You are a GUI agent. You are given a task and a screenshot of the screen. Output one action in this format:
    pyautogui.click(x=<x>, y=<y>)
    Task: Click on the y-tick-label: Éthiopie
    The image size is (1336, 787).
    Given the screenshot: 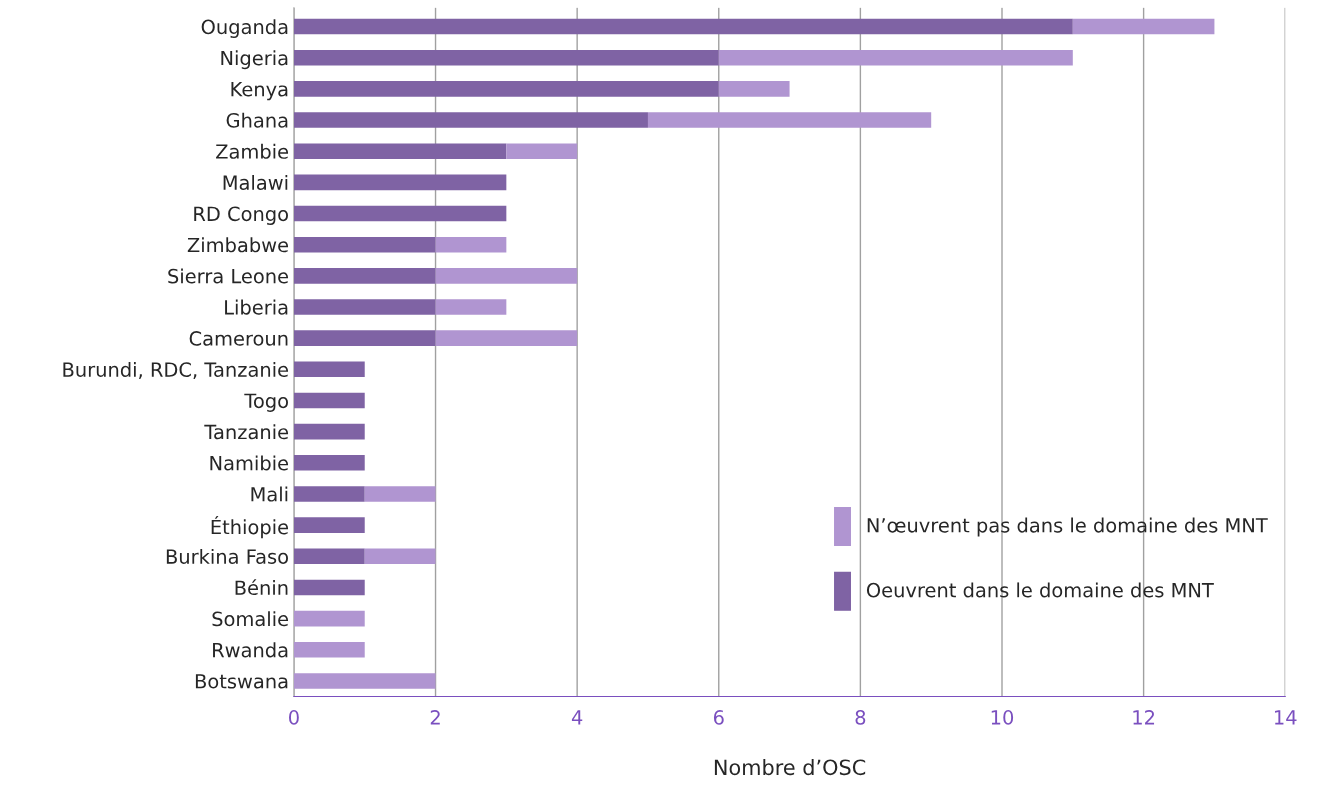 What is the action you would take?
    pyautogui.click(x=250, y=527)
    